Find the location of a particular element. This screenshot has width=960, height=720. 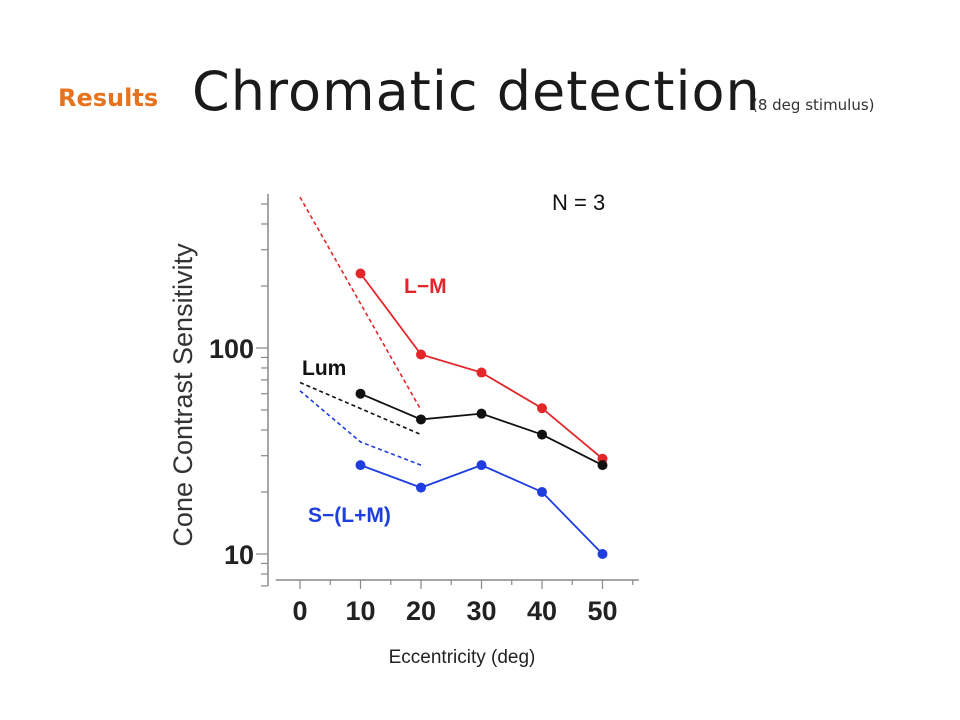

y-axis-title: Cone Contrast Sensitivity is located at coordinates (183, 395).